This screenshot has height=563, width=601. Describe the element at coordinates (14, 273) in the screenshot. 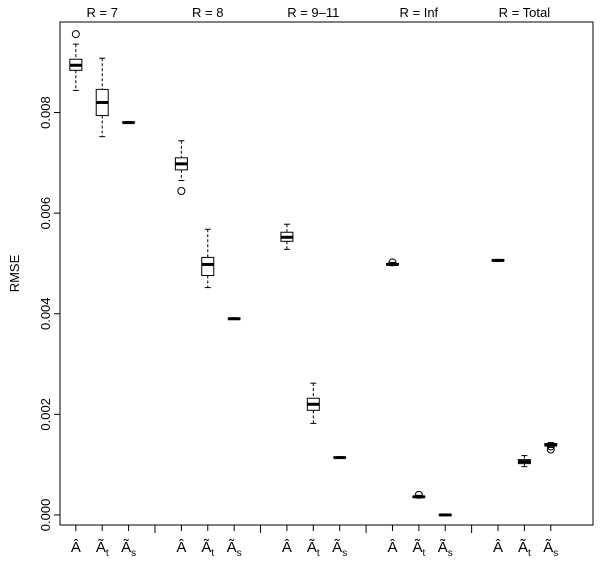

I see `y-axis-label: RMSE` at that location.